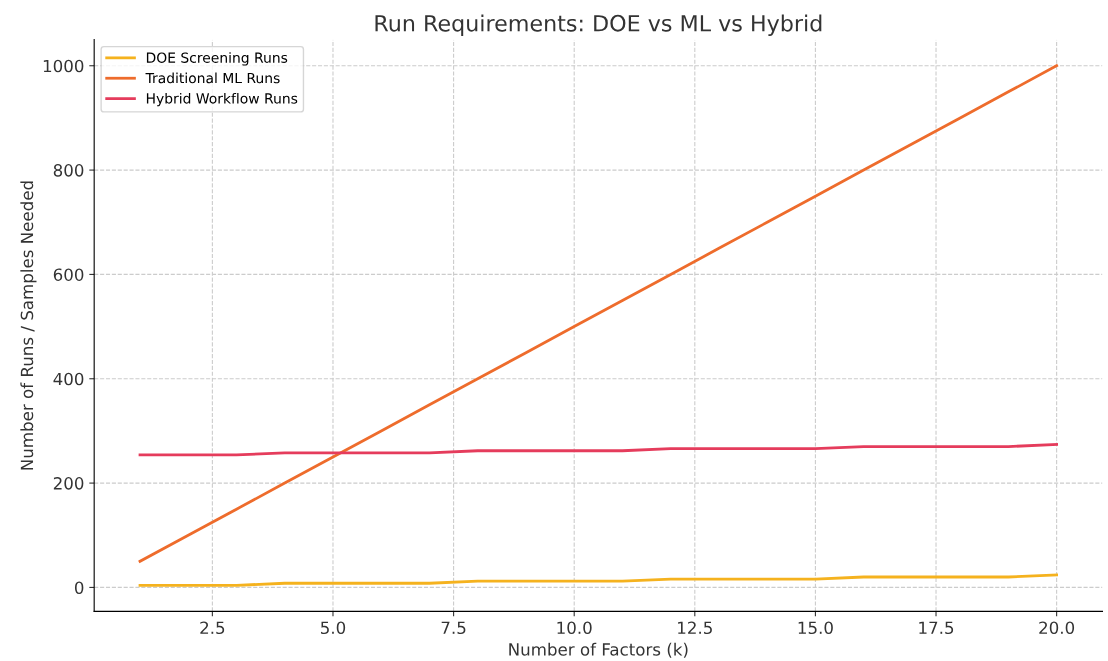 The image size is (1108, 661). I want to click on x-tick-label: 17.5, so click(936, 628).